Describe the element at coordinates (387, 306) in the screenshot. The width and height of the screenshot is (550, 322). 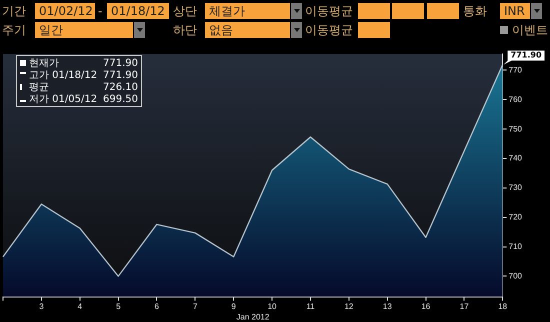
I see `x-tick-label: 13` at that location.